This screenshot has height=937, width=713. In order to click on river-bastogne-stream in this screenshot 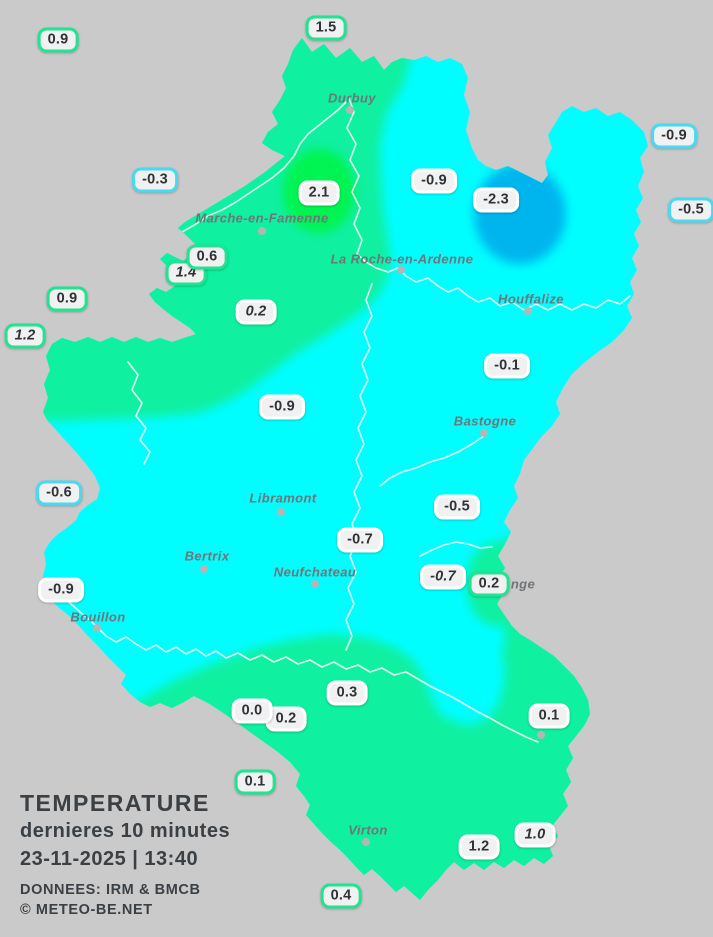, I will do `click(433, 460)`.